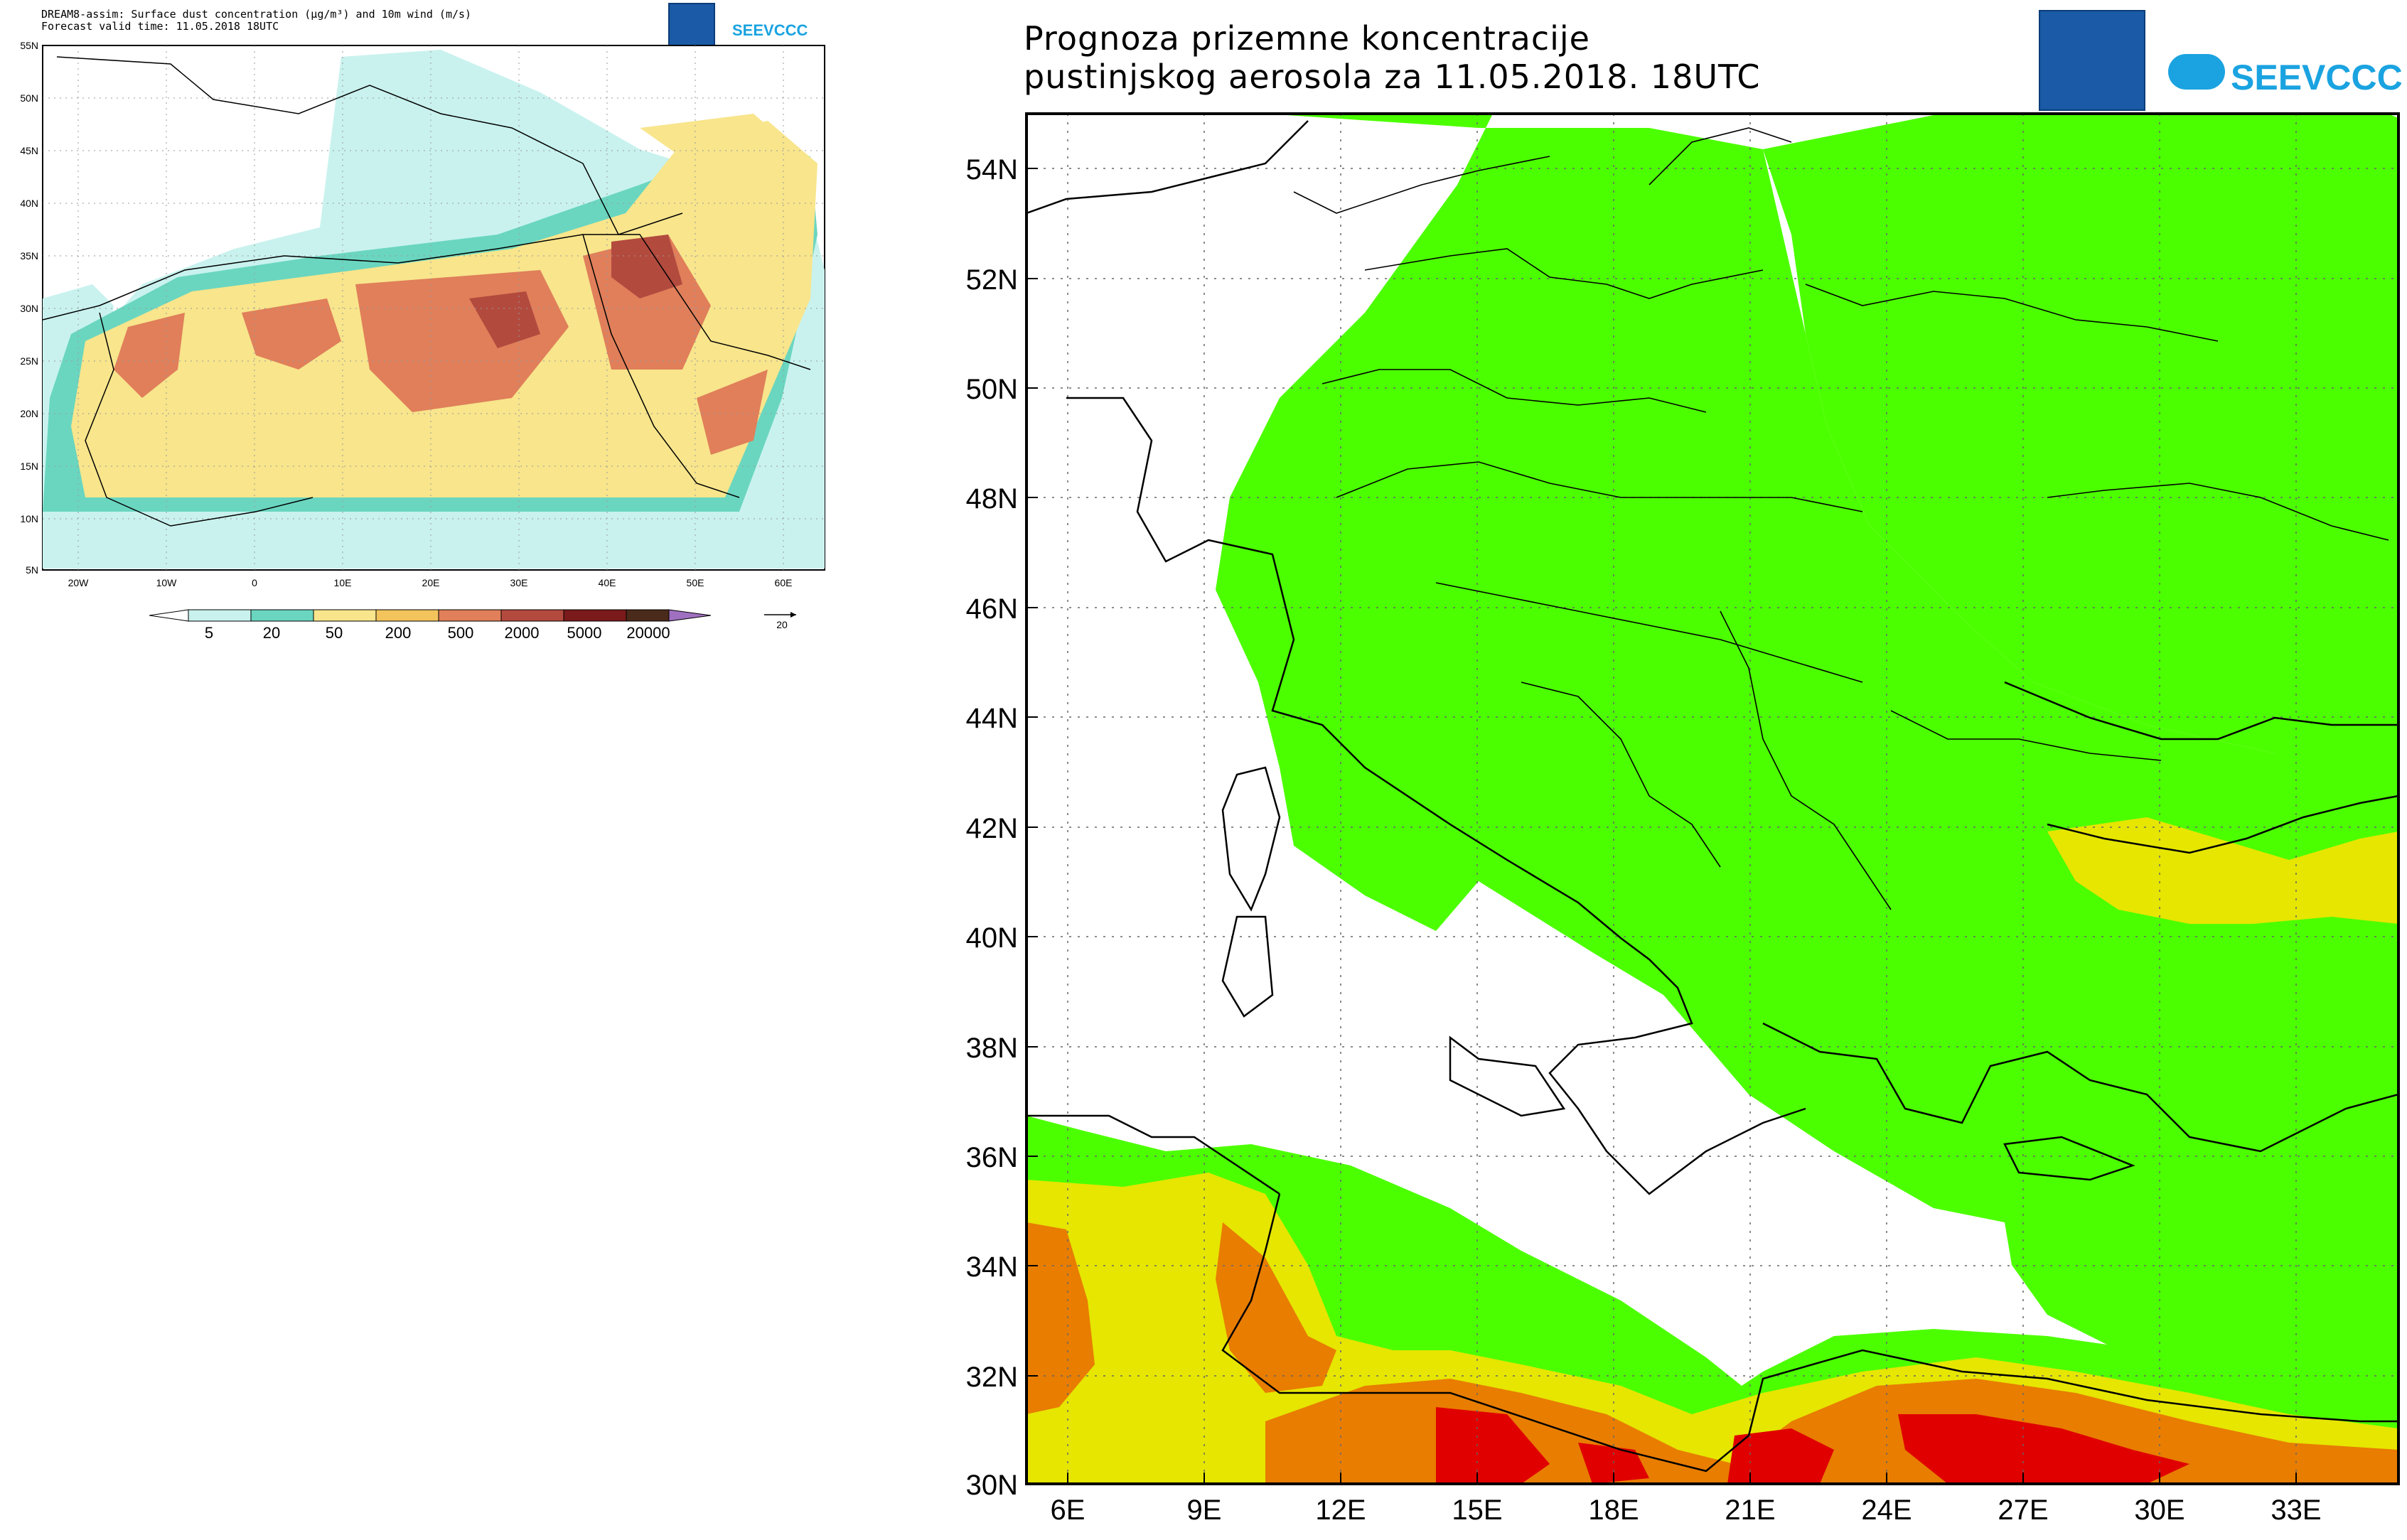 This screenshot has width=2407, height=1540. What do you see at coordinates (29, 414) in the screenshot?
I see `left-lat-label: 20N` at bounding box center [29, 414].